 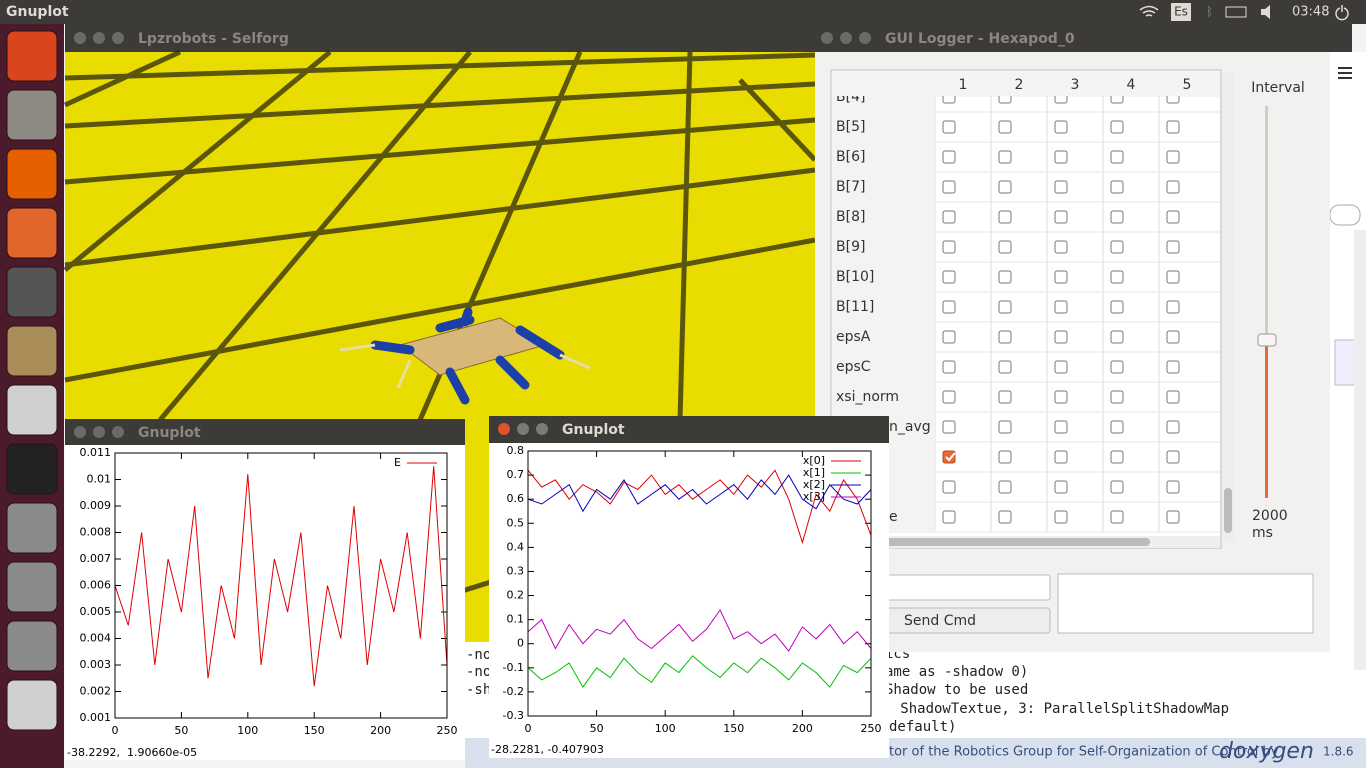 I want to click on power-icon, so click(x=1342, y=13).